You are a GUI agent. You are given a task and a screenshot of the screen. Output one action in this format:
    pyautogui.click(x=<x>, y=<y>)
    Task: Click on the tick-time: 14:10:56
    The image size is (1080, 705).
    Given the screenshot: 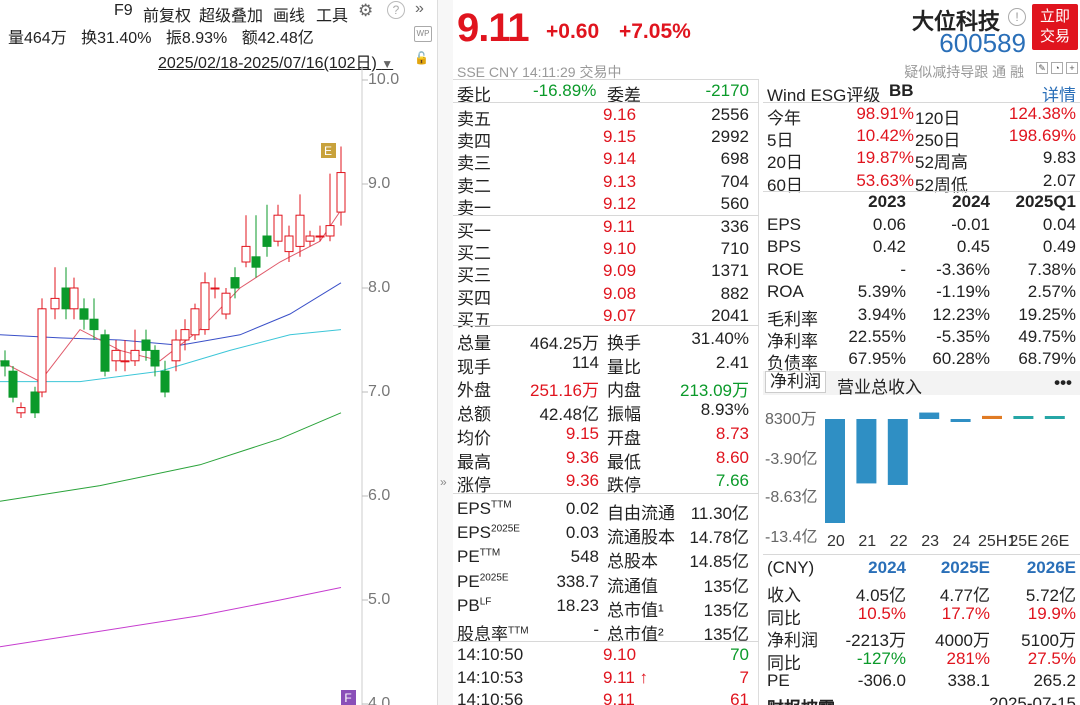 What is the action you would take?
    pyautogui.click(x=490, y=697)
    